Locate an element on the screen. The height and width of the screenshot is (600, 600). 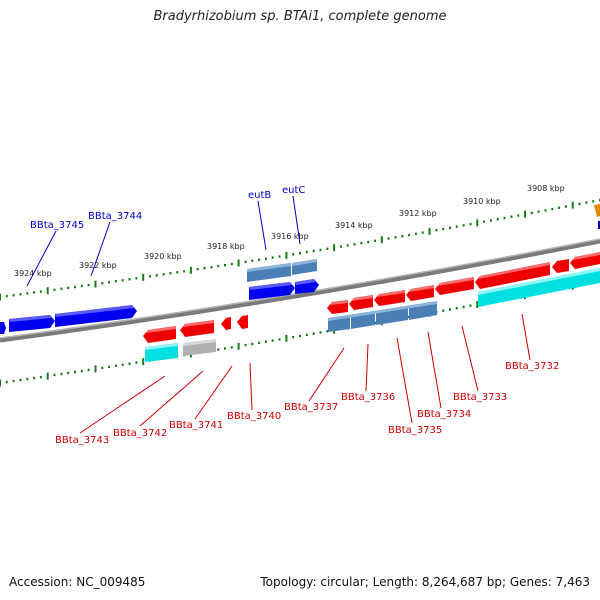
ruler-label-3916: 3916 kbp is located at coordinates (290, 236).